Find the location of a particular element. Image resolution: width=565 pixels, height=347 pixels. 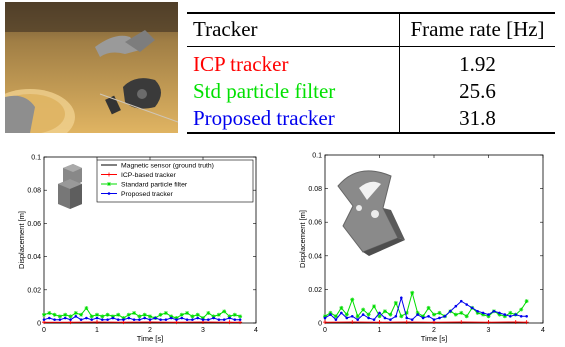

header-frame-rate: Frame rate [Hz] is located at coordinates (477, 30).